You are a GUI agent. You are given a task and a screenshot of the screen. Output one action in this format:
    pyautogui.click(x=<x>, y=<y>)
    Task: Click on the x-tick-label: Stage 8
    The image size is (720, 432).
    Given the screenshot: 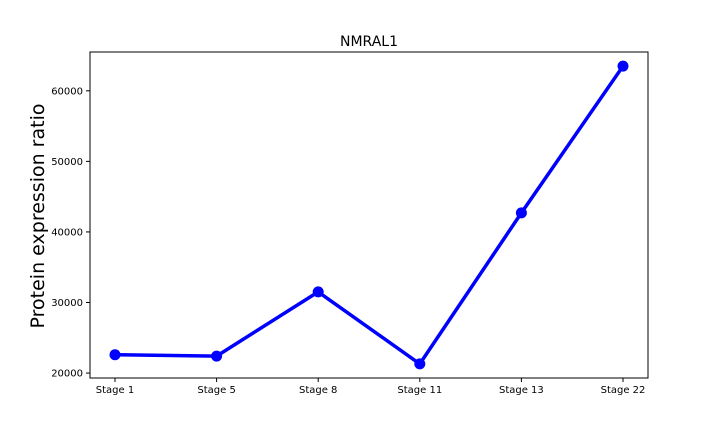 What is the action you would take?
    pyautogui.click(x=318, y=390)
    